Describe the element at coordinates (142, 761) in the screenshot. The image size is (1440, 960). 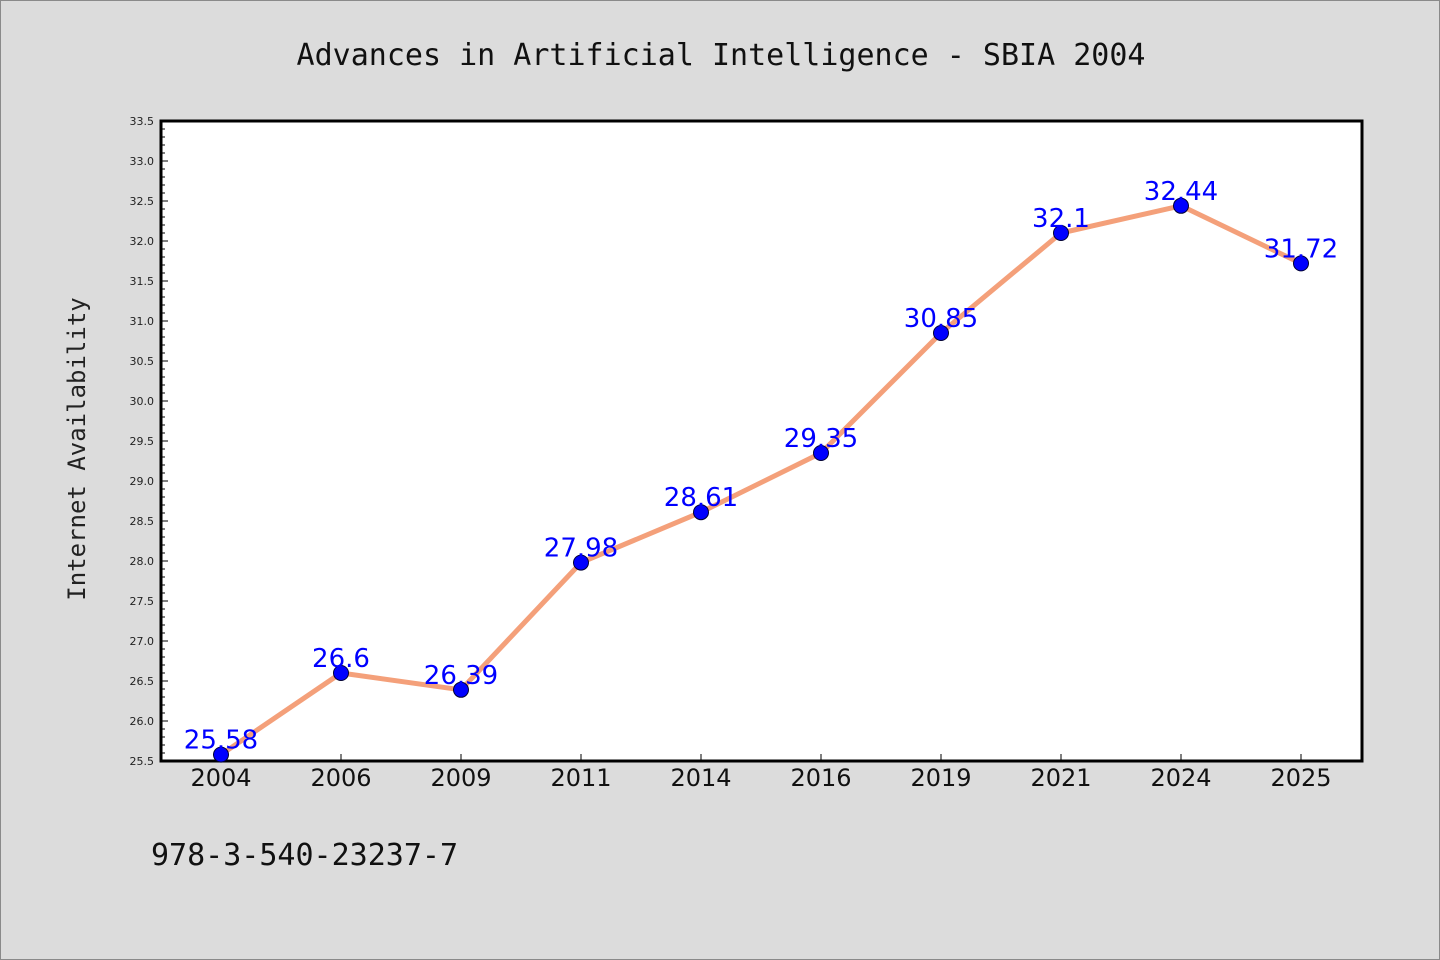
I see `y-tick-label: 25.5` at that location.